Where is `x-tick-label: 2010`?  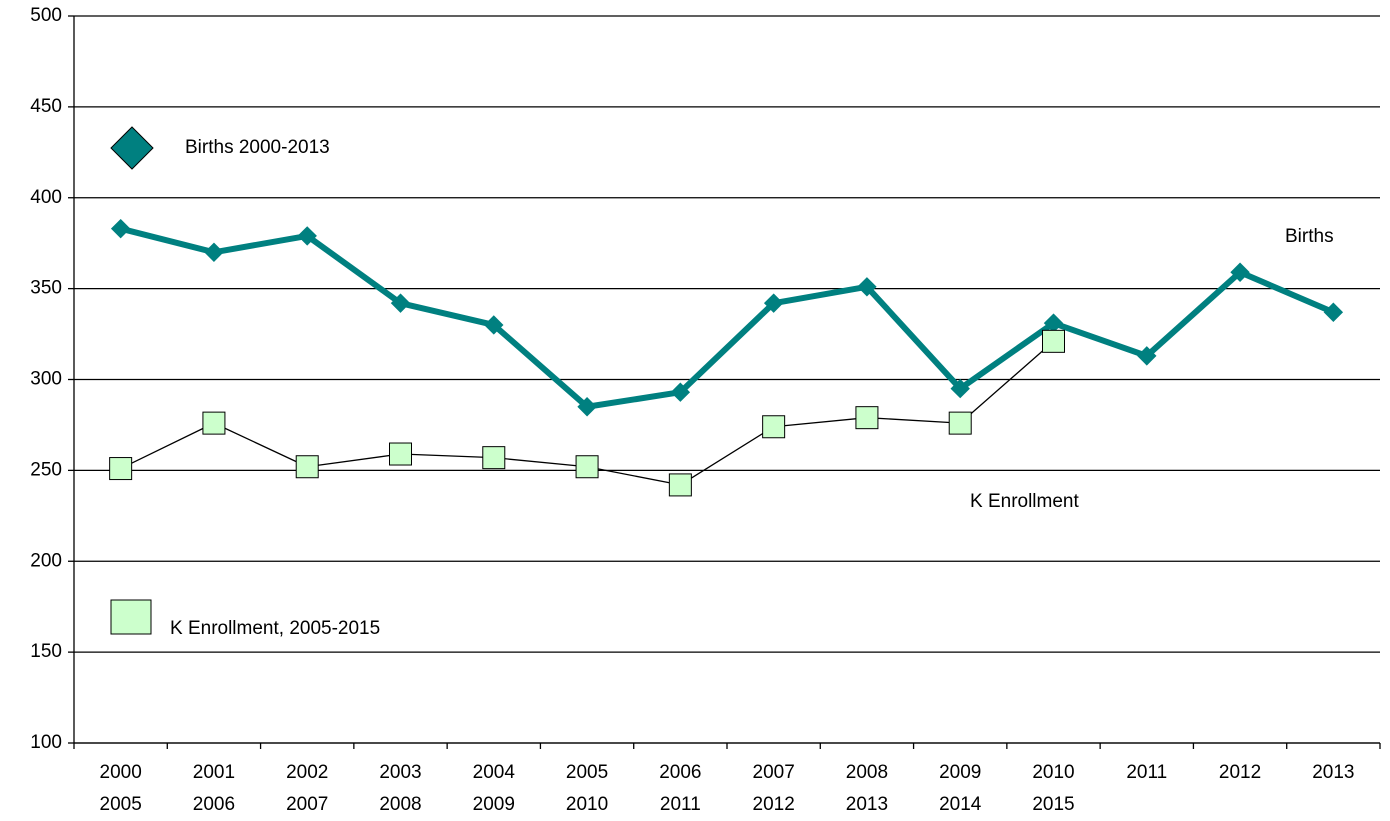 x-tick-label: 2010 is located at coordinates (1053, 772).